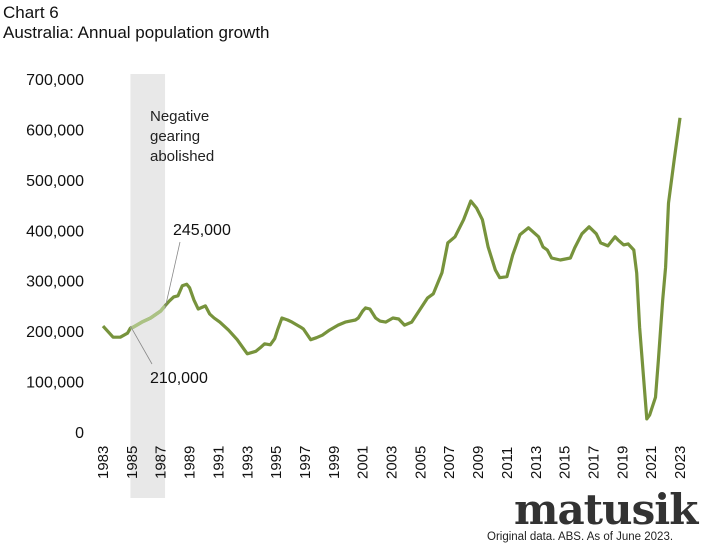 Image resolution: width=727 pixels, height=556 pixels. Describe the element at coordinates (55, 231) in the screenshot. I see `y-tick-label: 400,000` at that location.